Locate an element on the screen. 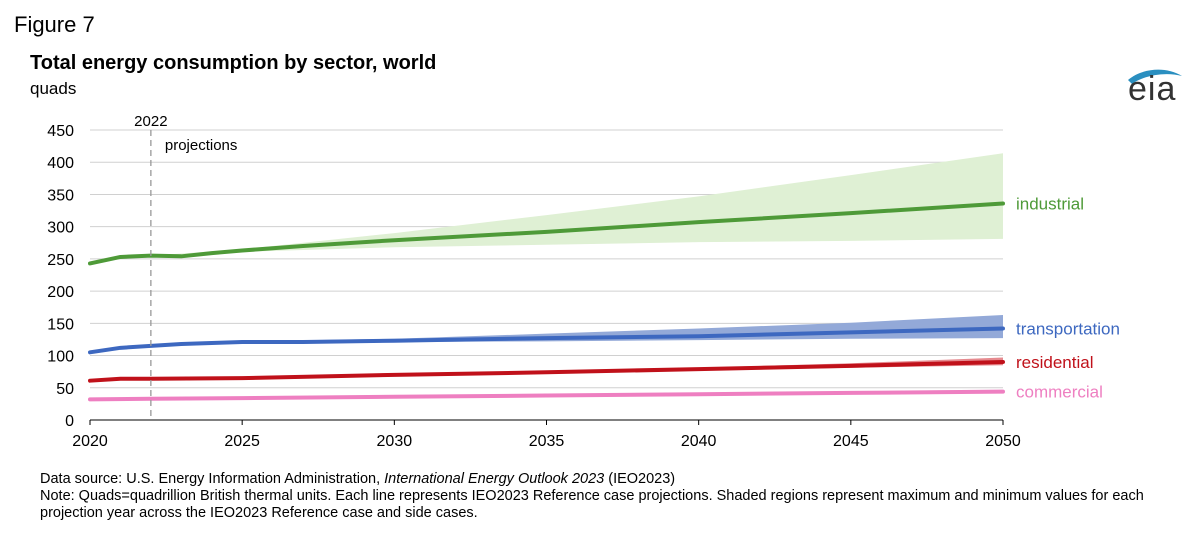  y-tick-label-250: 250 is located at coordinates (60, 260).